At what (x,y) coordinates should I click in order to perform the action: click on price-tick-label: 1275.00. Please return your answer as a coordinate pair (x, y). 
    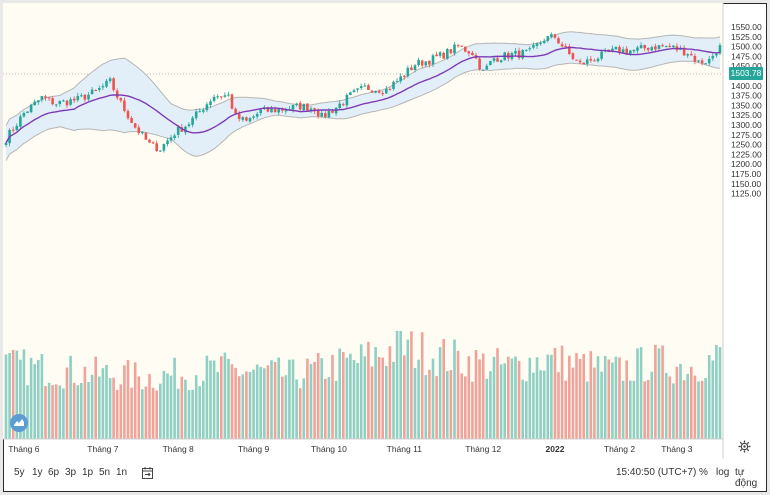
    Looking at the image, I should click on (746, 135).